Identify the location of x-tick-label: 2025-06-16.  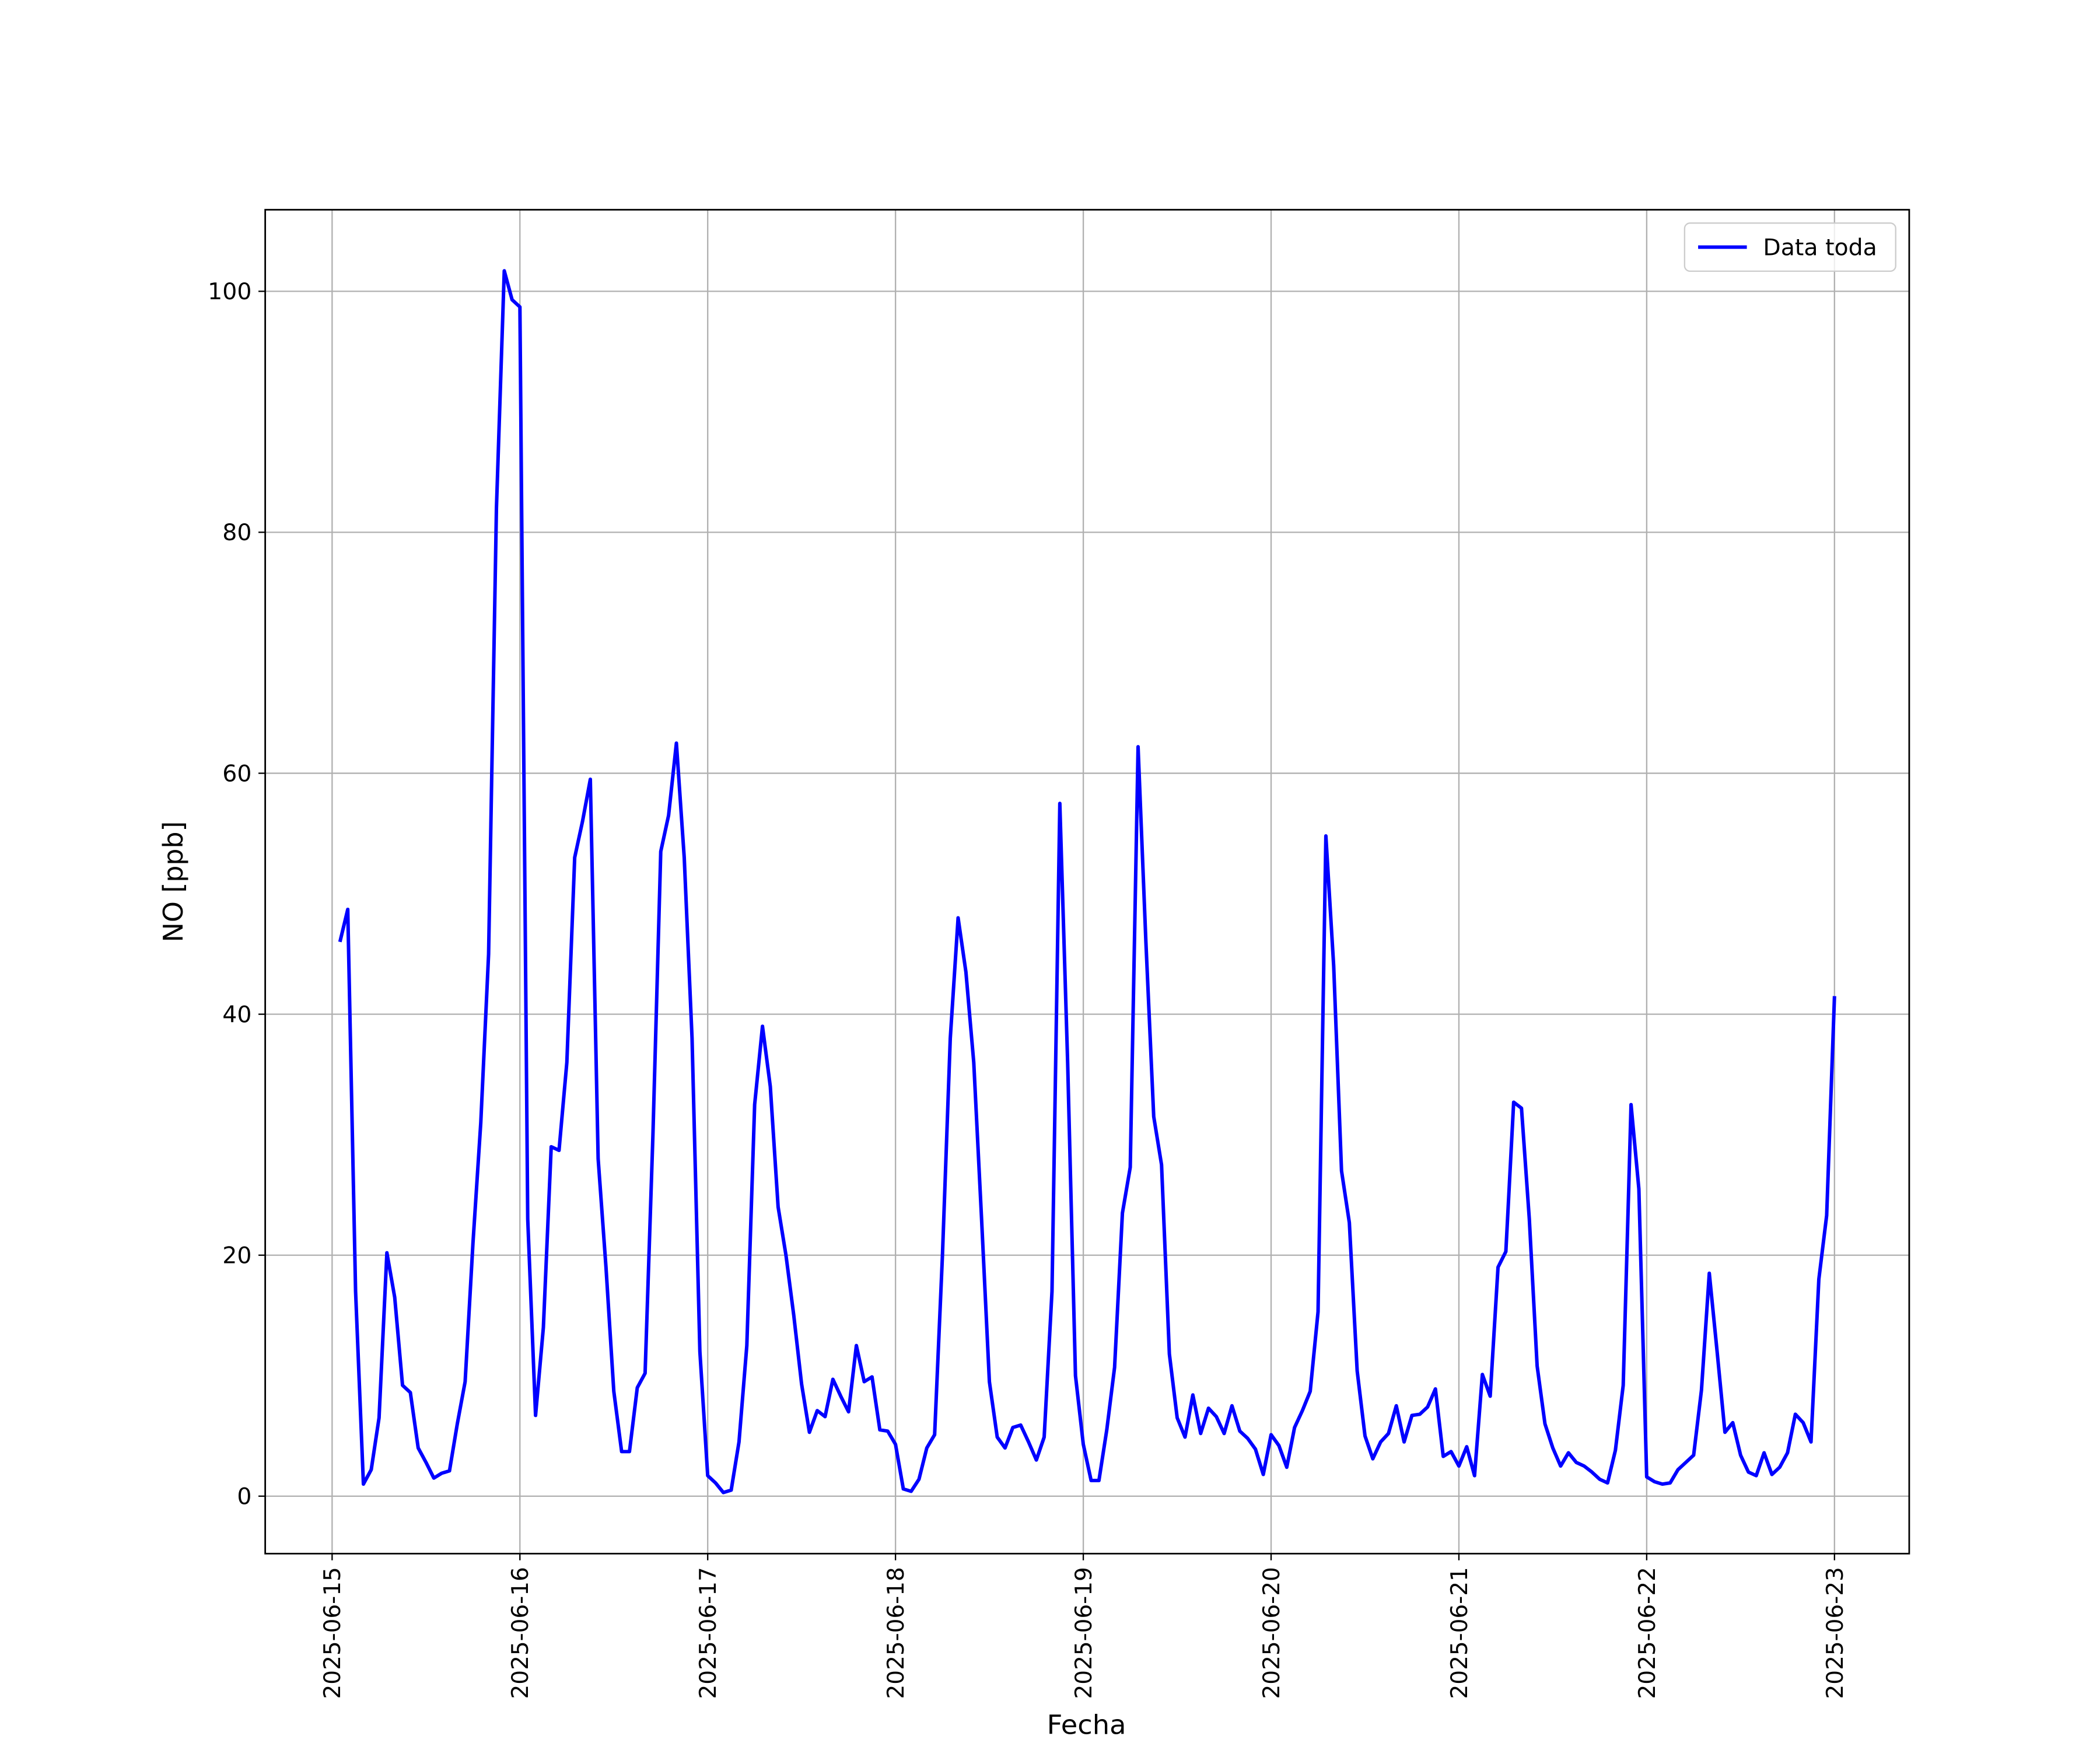
(521, 1633).